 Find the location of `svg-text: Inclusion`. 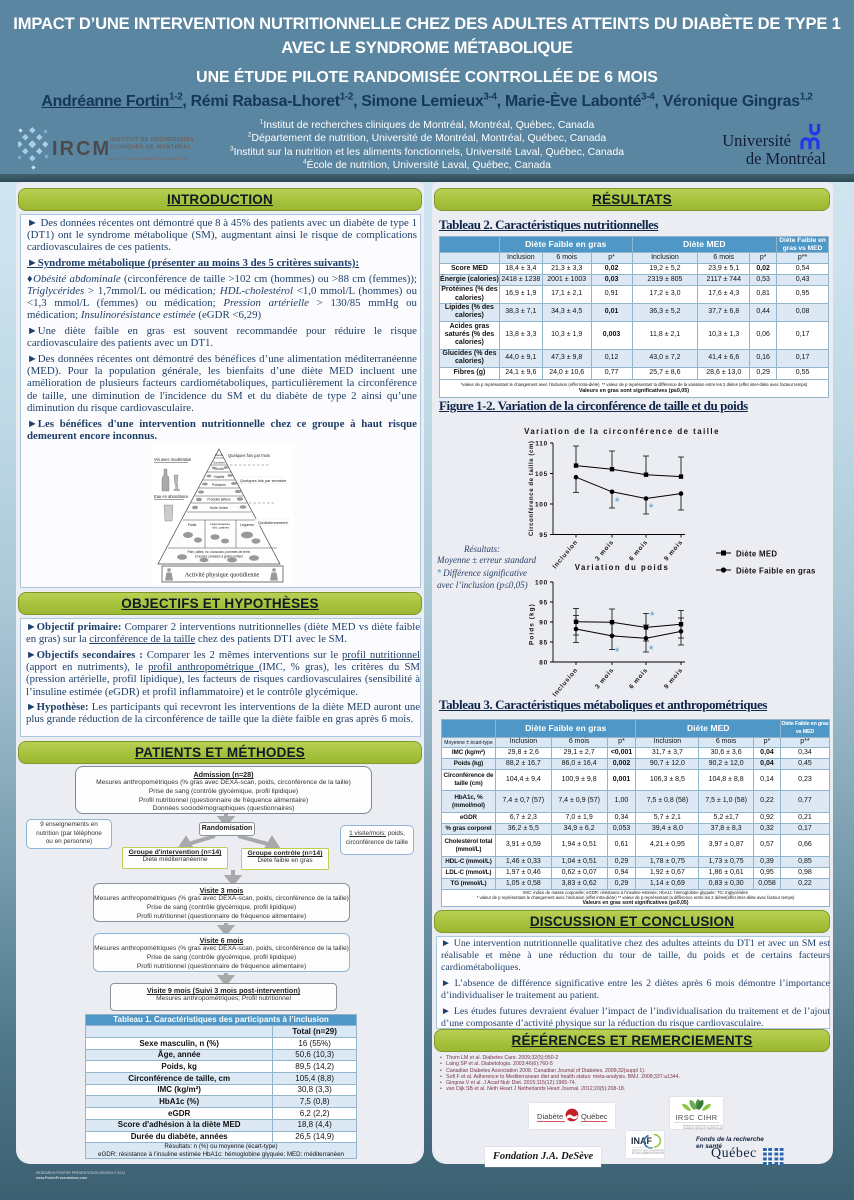

svg-text: Inclusion is located at coordinates (566, 682).